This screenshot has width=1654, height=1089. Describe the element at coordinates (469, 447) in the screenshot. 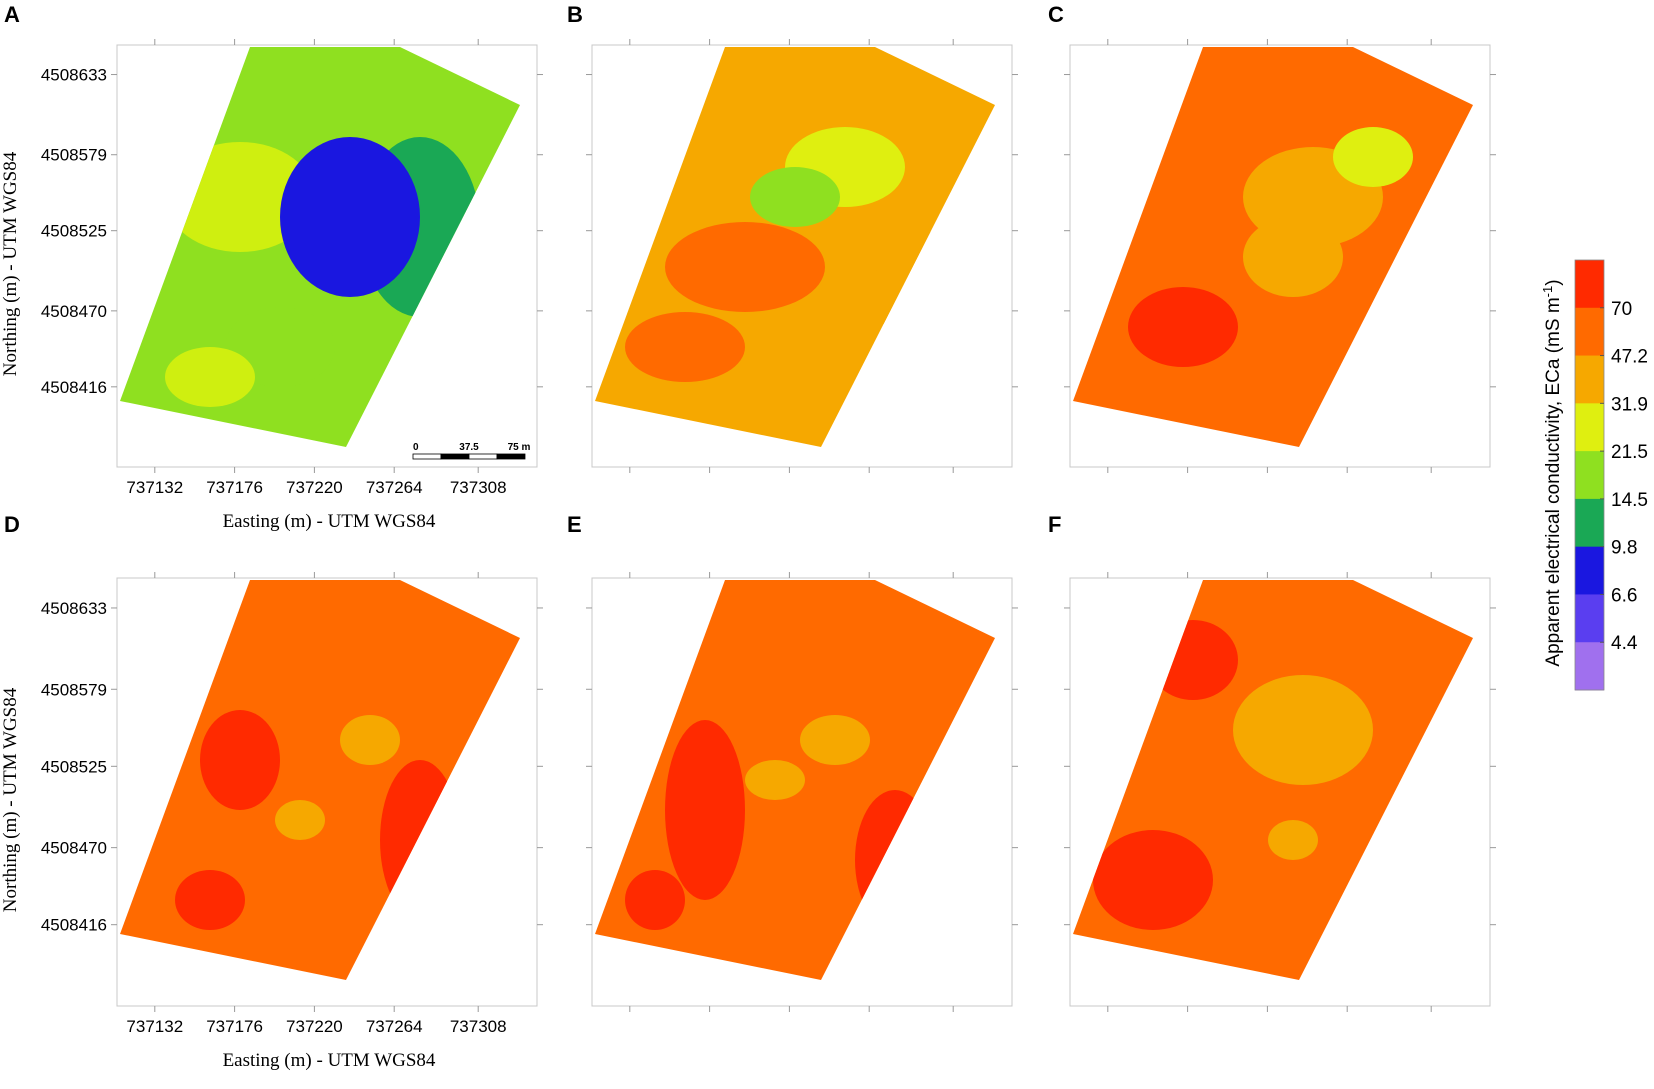

I see `scale-bar-label: 37.5` at that location.